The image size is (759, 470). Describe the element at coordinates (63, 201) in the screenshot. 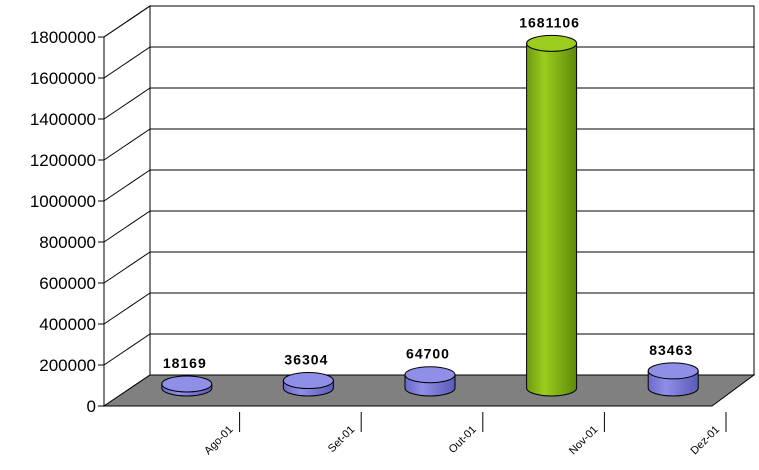

I see `y-tick-label: 1000000` at that location.